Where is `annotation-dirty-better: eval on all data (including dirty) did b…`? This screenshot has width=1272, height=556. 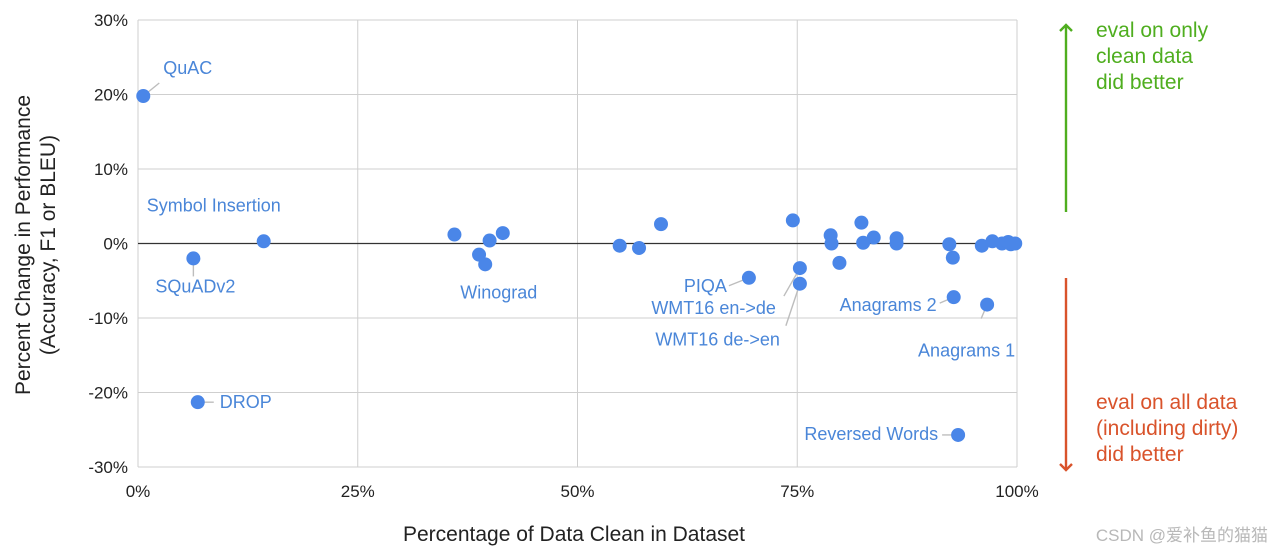
annotation-dirty-better: eval on all data (including dirty) did b… is located at coordinates (1148, 375).